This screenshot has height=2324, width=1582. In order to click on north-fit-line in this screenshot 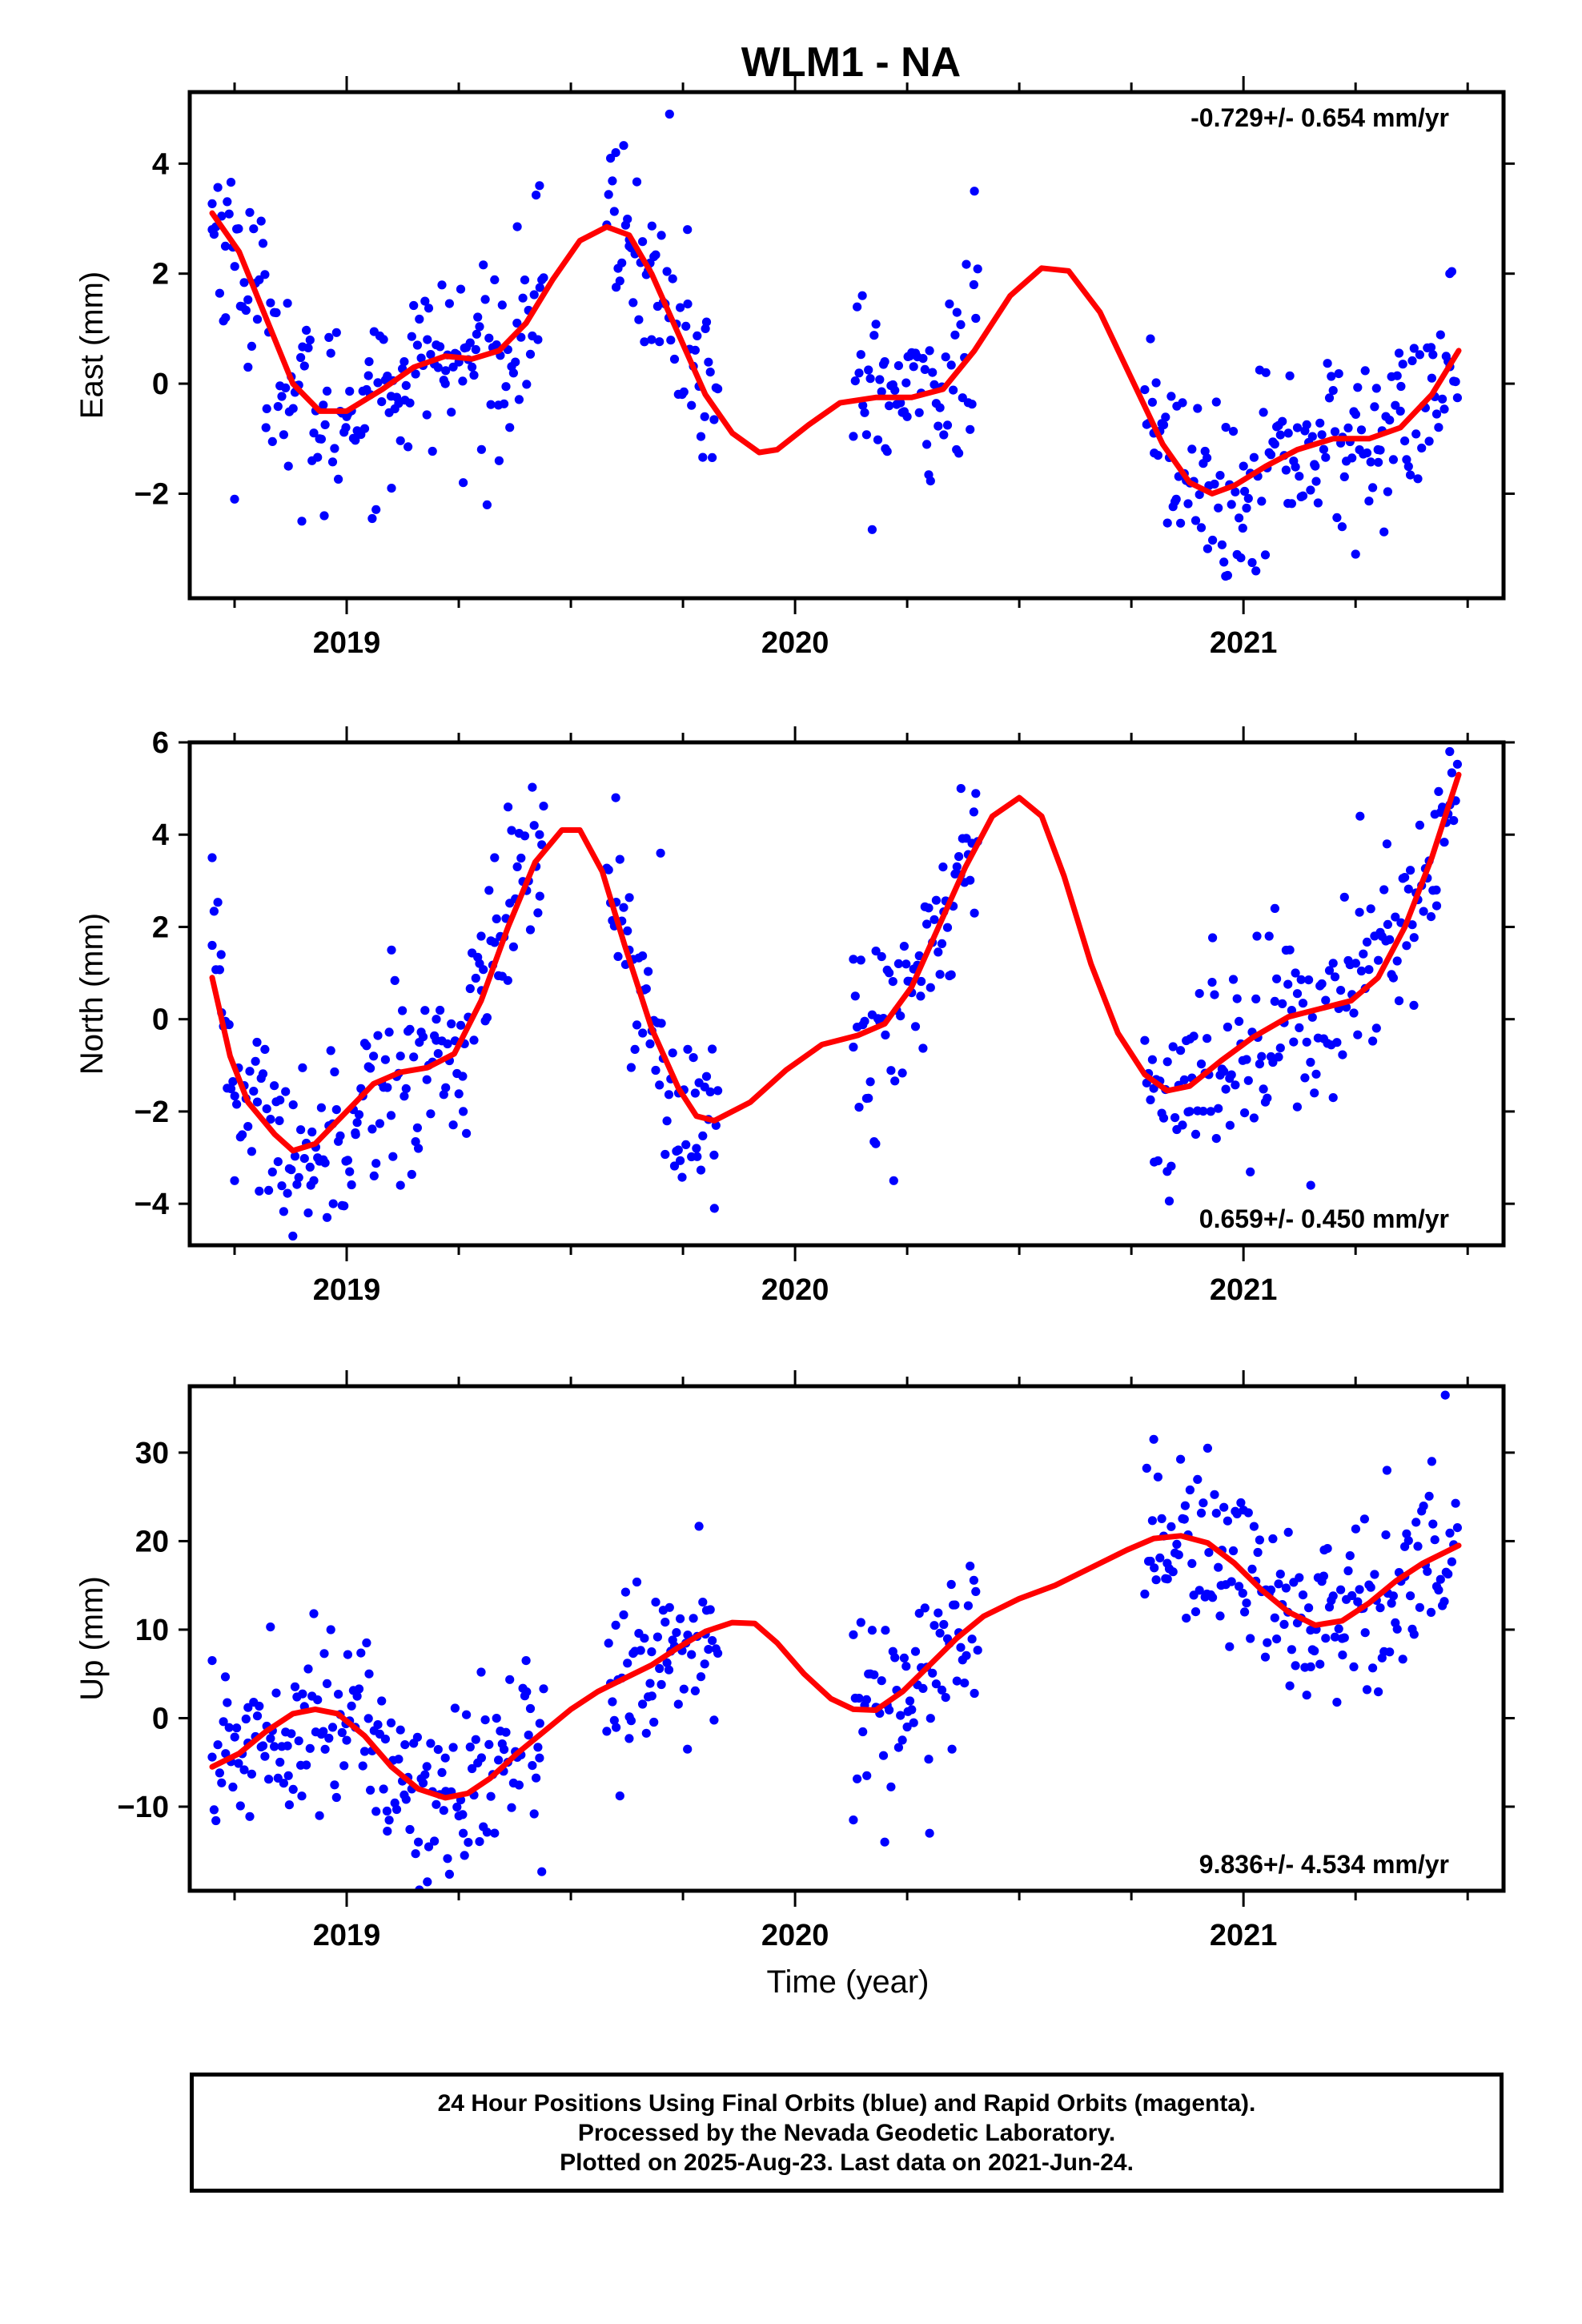, I will do `click(836, 962)`.